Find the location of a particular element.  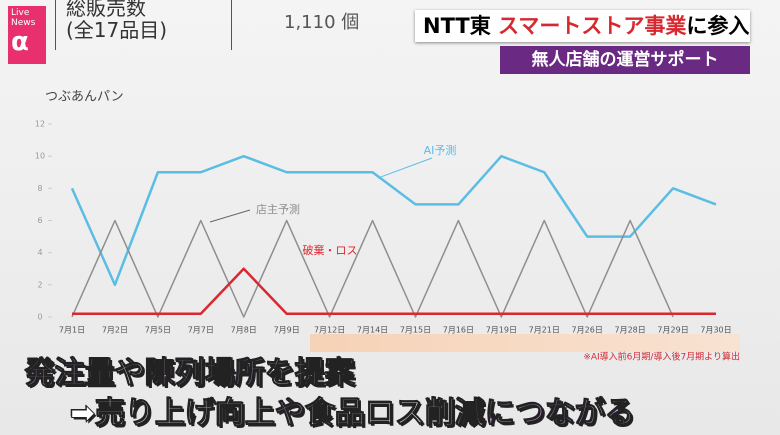

headline-text: スマートストア事業 is located at coordinates (592, 26).